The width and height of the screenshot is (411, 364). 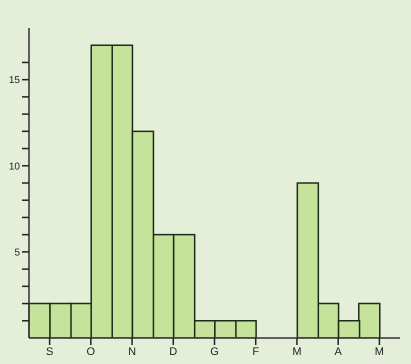 I want to click on x-tick-label: O, so click(x=91, y=352).